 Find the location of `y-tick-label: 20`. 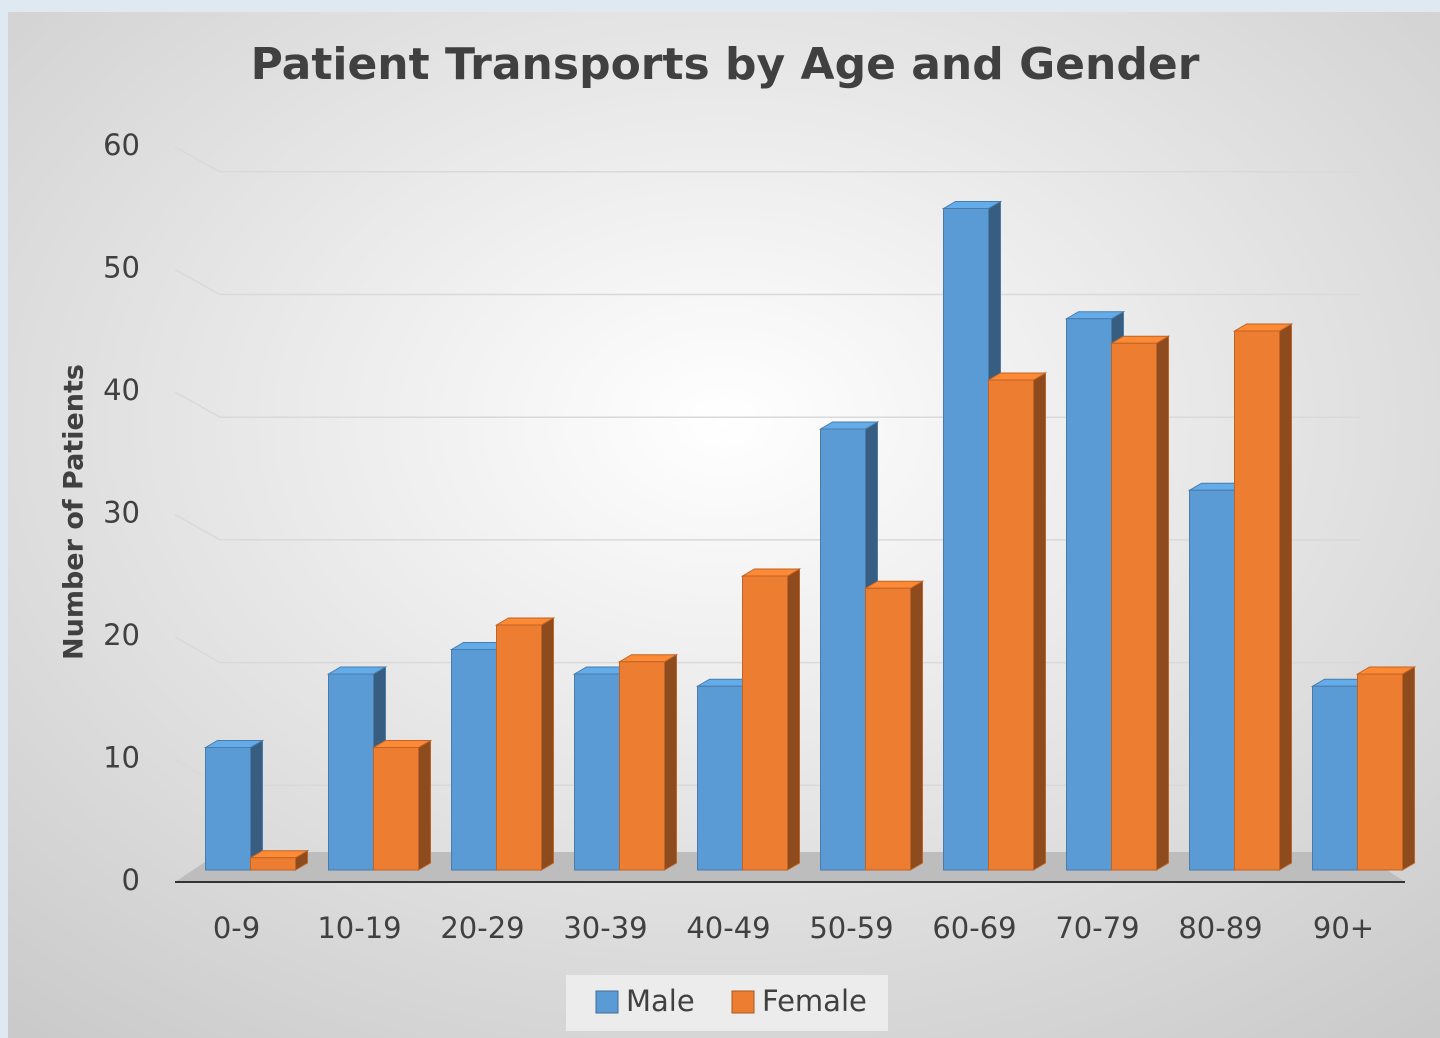

y-tick-label: 20 is located at coordinates (121, 635).